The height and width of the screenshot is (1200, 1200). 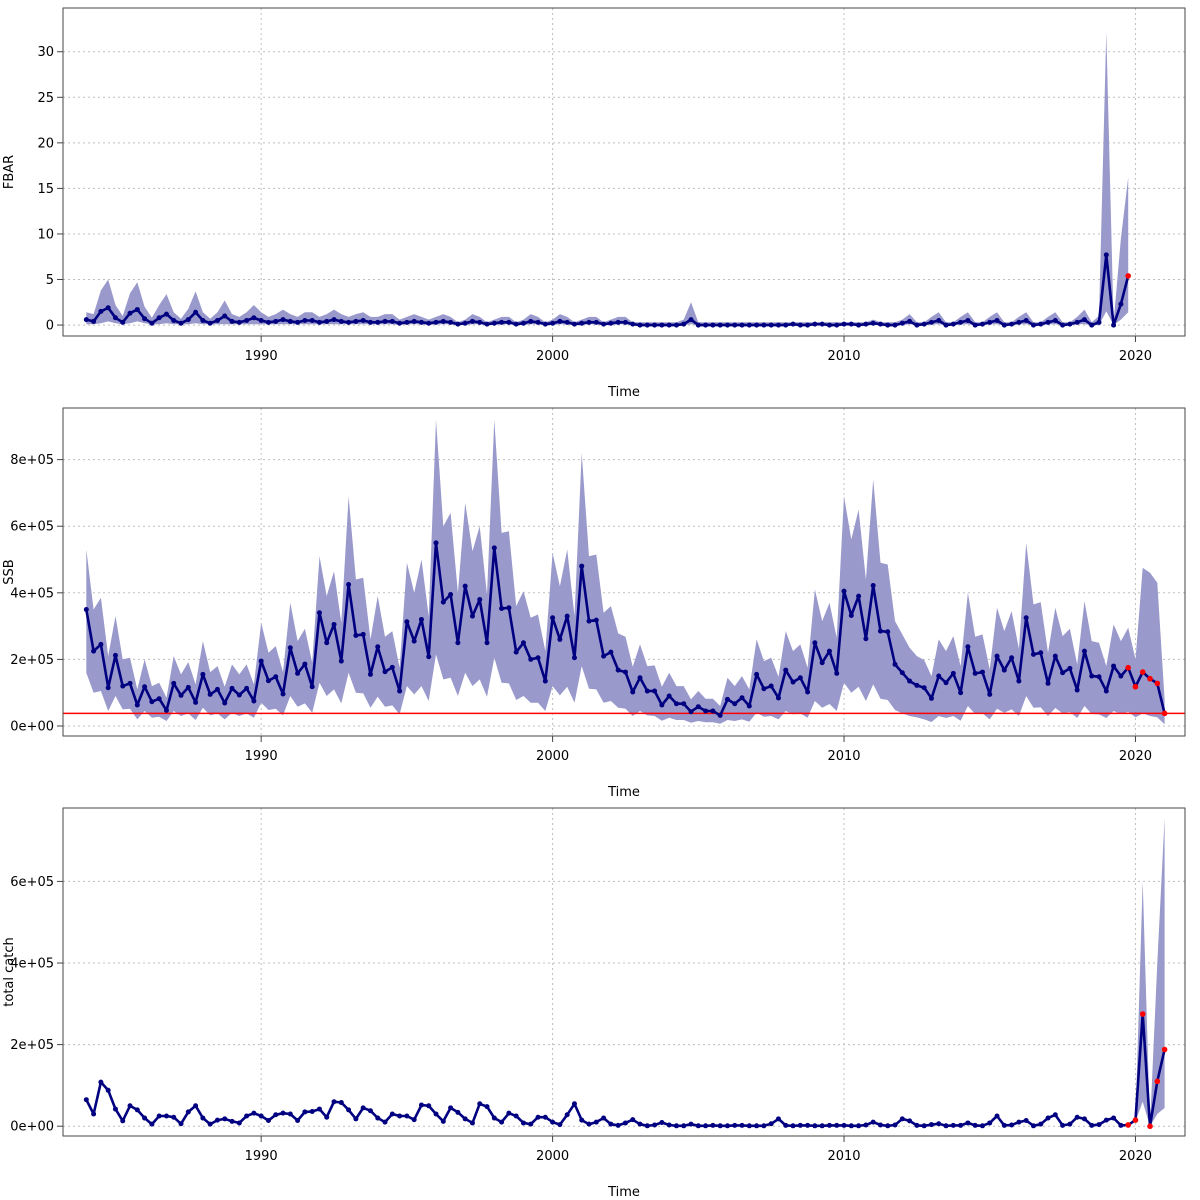 What do you see at coordinates (45, 98) in the screenshot?
I see `fbar-ytick-label-5: 25` at bounding box center [45, 98].